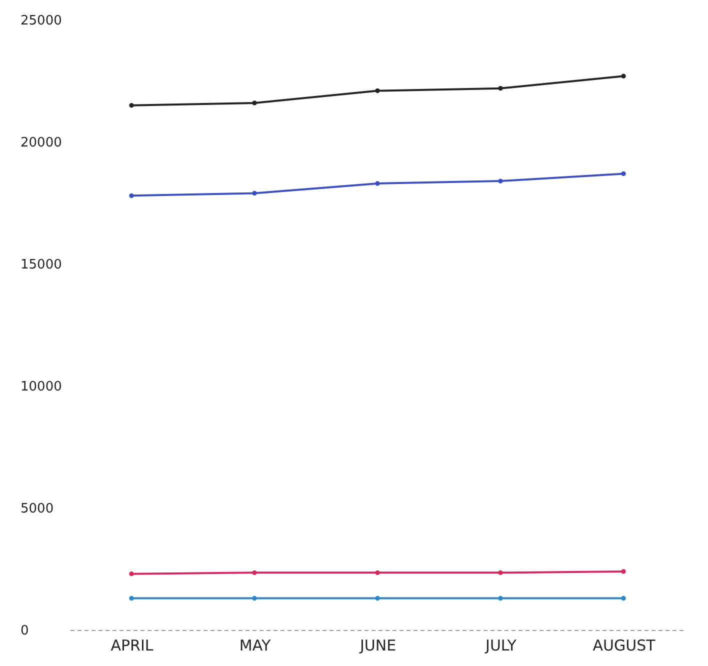 Image resolution: width=708 pixels, height=666 pixels. I want to click on y-tick-label: 10000, so click(41, 387).